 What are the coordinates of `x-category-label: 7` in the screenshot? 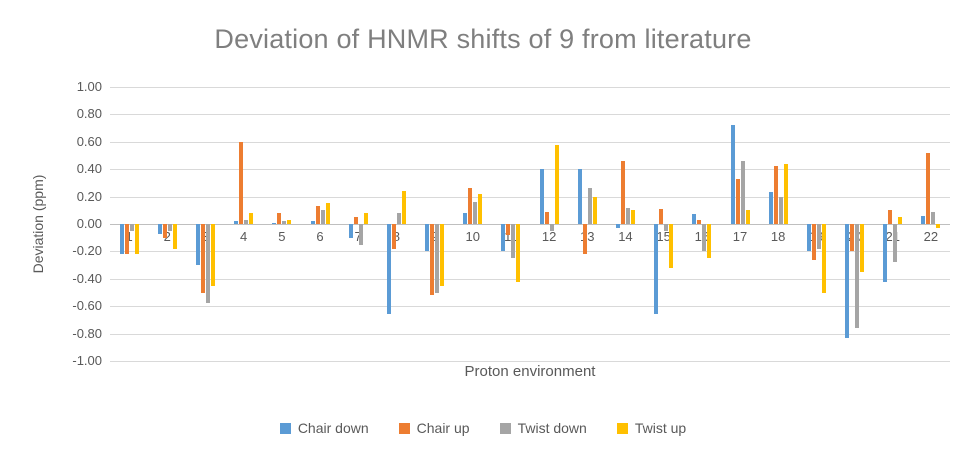 It's located at (358, 236).